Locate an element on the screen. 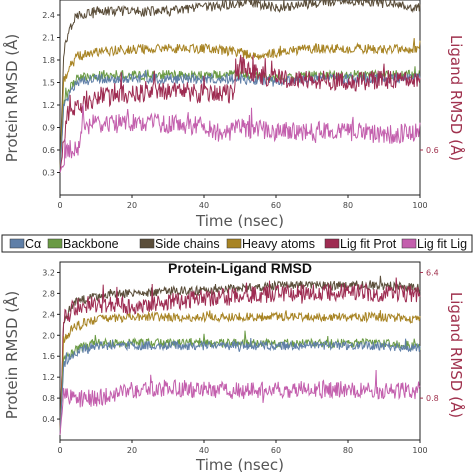  right-tick-label: 6.4 is located at coordinates (432, 272).